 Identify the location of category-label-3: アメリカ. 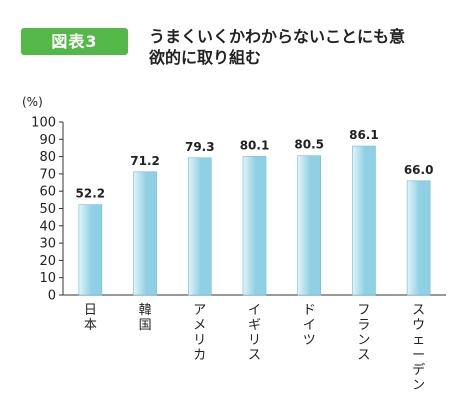
(199, 333).